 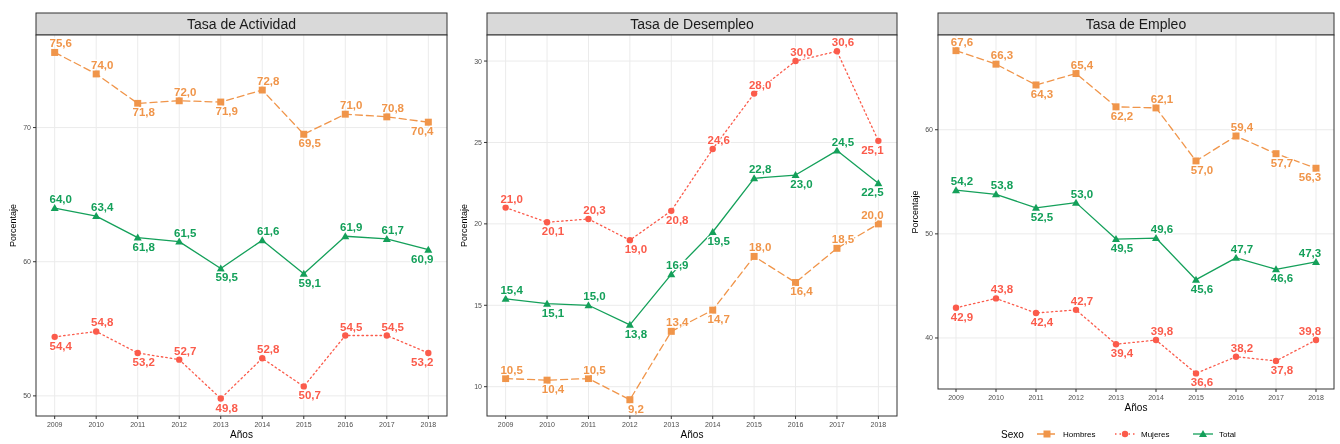 I want to click on data-label: 54,4, so click(x=61, y=345).